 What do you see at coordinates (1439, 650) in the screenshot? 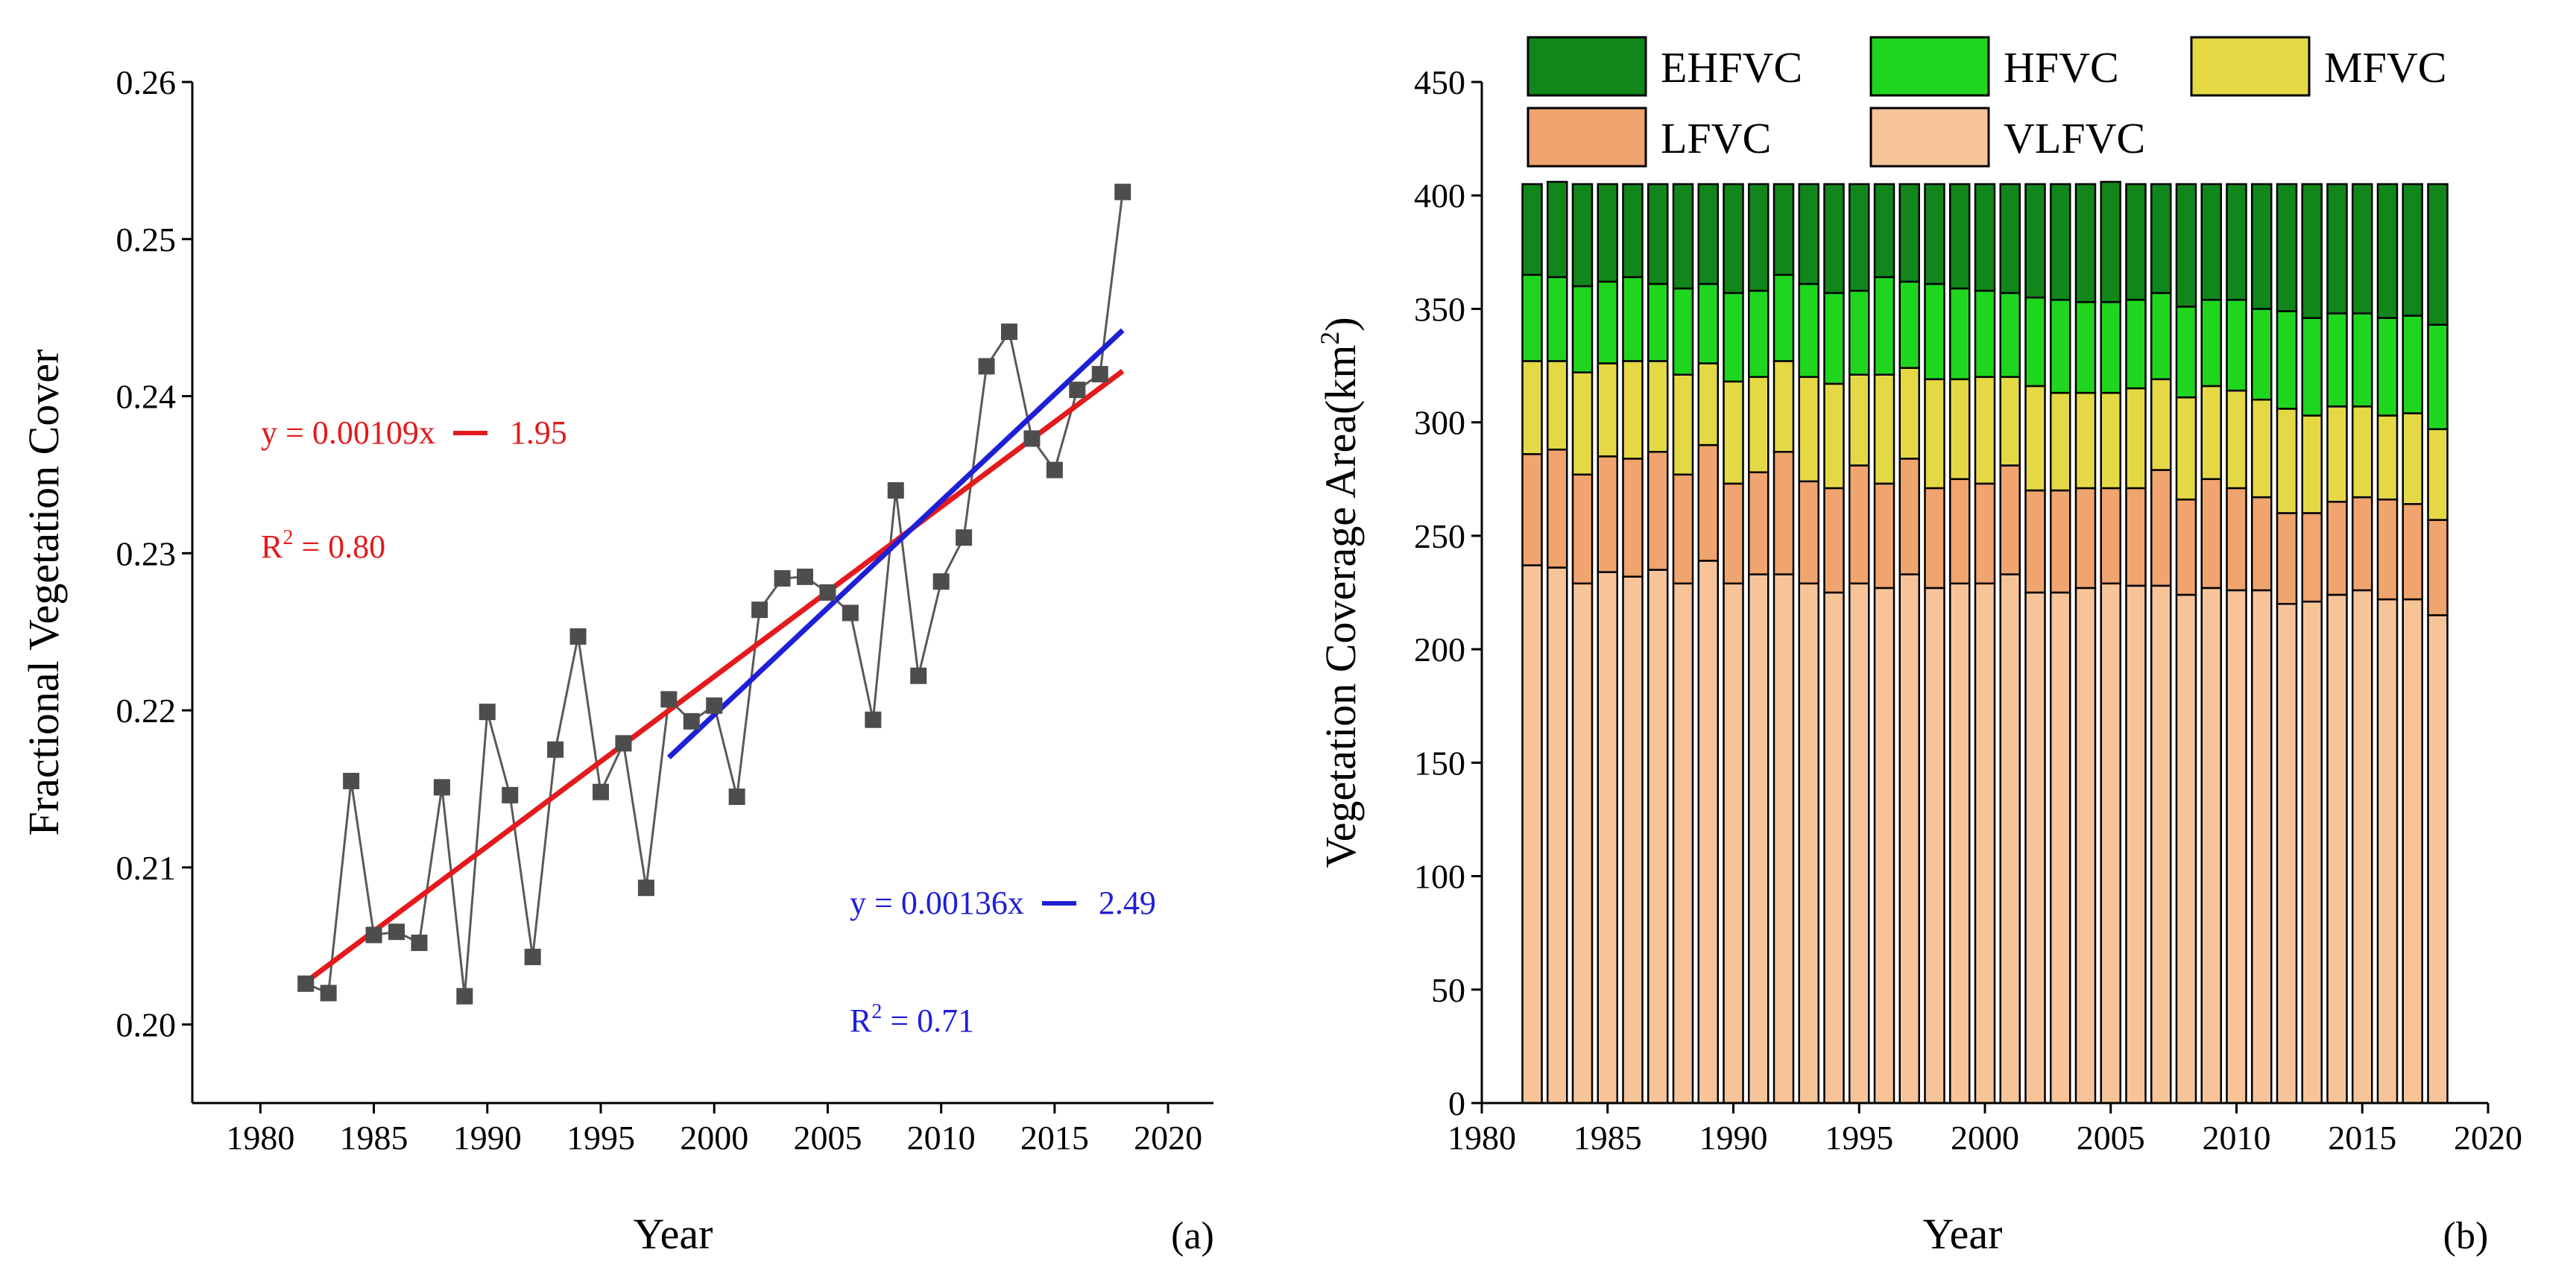
I see `y-tick-label: 200` at bounding box center [1439, 650].